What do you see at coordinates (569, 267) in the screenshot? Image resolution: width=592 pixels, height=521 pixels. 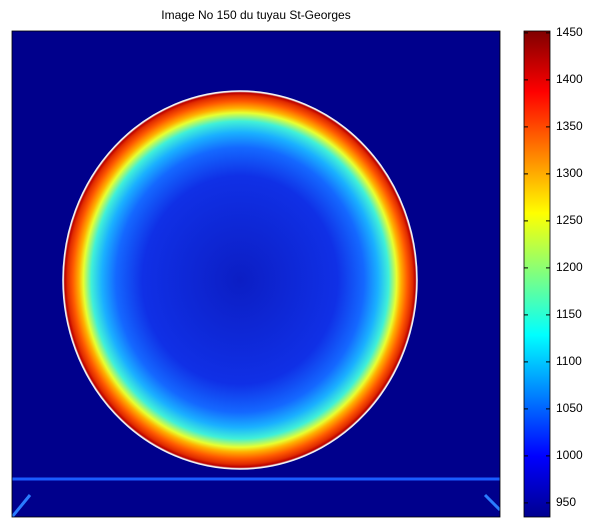 I see `colorbar-tick-label: 1200` at bounding box center [569, 267].